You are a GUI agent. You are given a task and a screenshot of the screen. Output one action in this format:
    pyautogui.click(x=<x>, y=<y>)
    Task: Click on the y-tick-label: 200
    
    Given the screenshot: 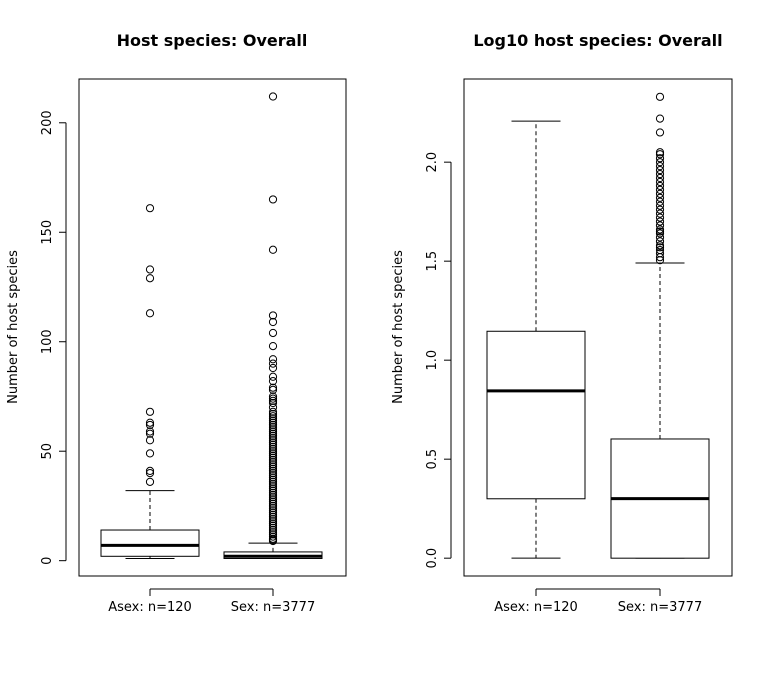 What is the action you would take?
    pyautogui.click(x=47, y=122)
    